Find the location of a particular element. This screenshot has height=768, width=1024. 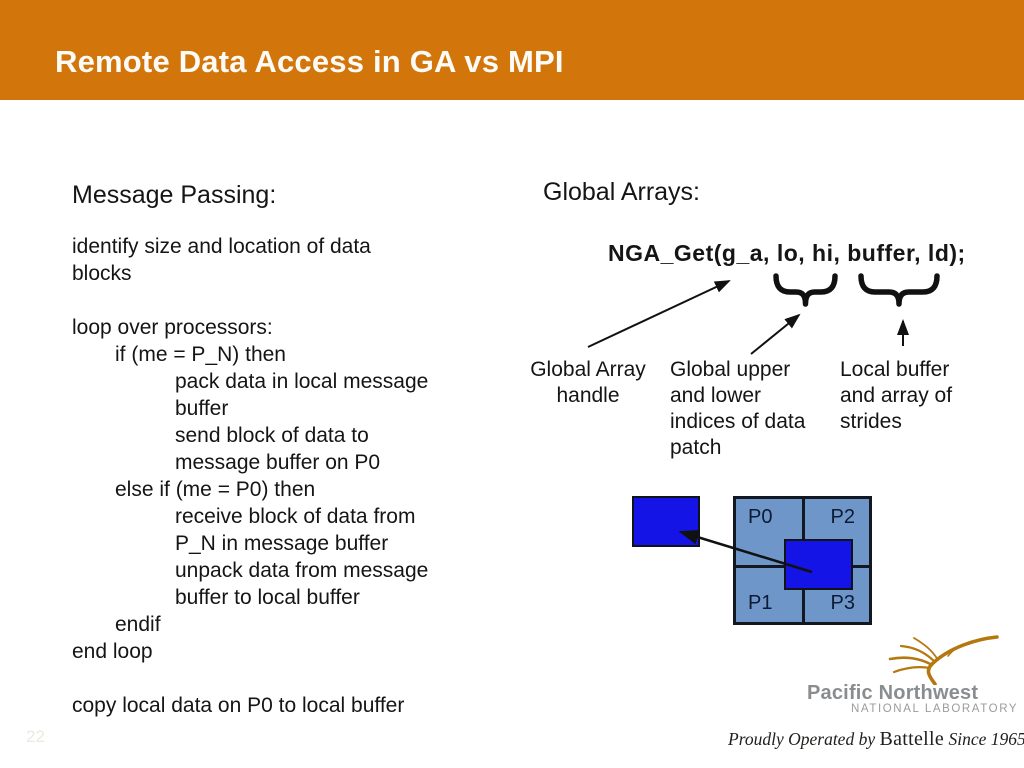

code-line: if (me = P_N) then is located at coordinates (200, 354).